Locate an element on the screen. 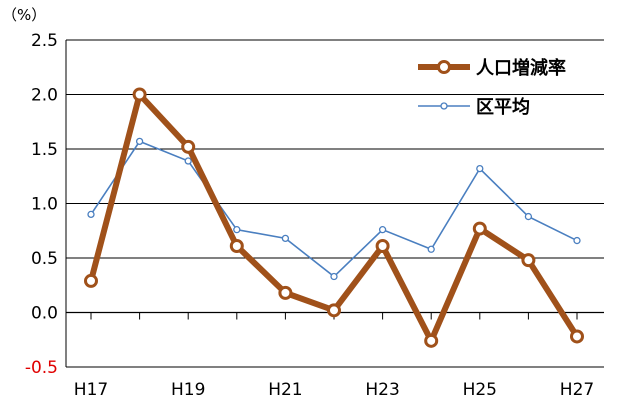  legend-label-ku-average: 区平均 is located at coordinates (503, 107).